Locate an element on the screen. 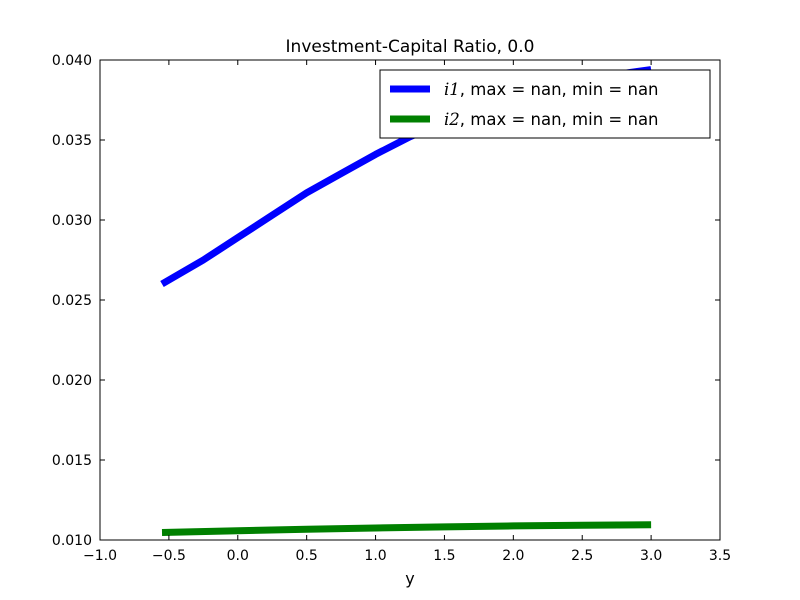 This screenshot has width=800, height=600. legend-series-name: i1 is located at coordinates (452, 89).